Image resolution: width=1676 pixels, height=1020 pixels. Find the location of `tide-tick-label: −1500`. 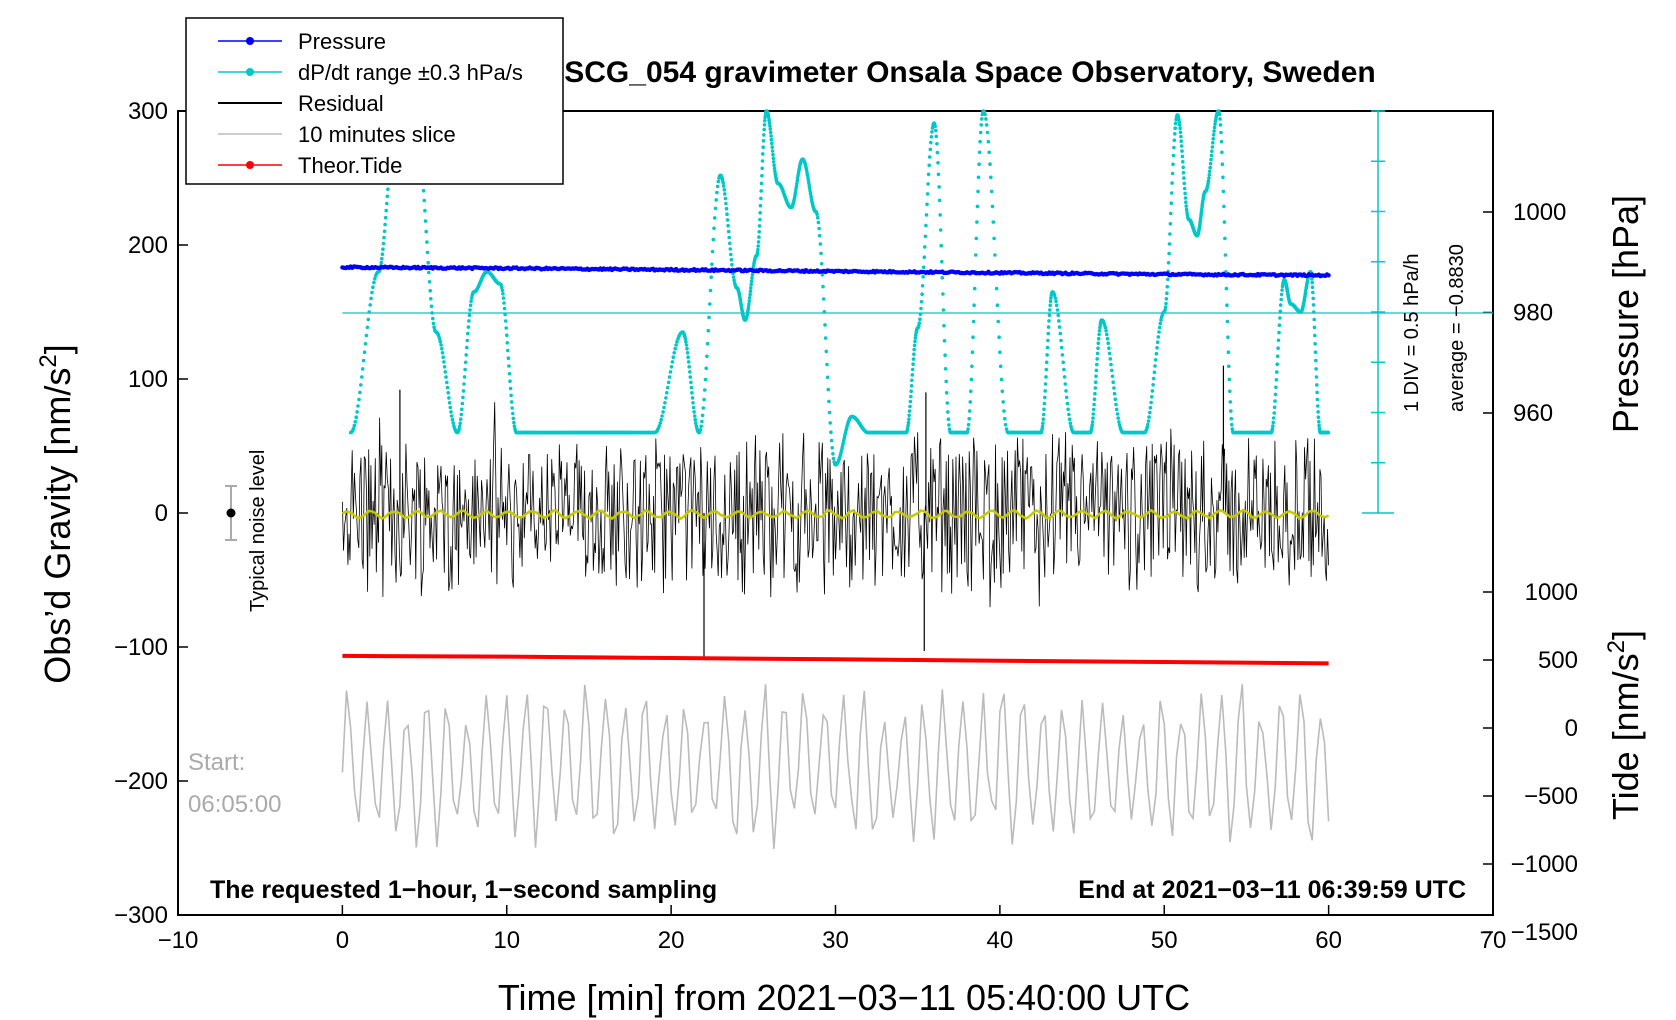

tide-tick-label: −1500 is located at coordinates (1544, 932).